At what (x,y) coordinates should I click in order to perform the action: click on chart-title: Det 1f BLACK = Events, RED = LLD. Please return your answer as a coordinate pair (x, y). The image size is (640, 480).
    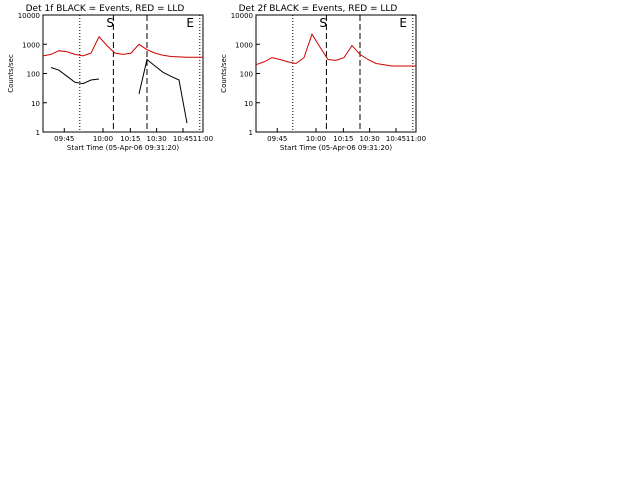
    Looking at the image, I should click on (105, 9).